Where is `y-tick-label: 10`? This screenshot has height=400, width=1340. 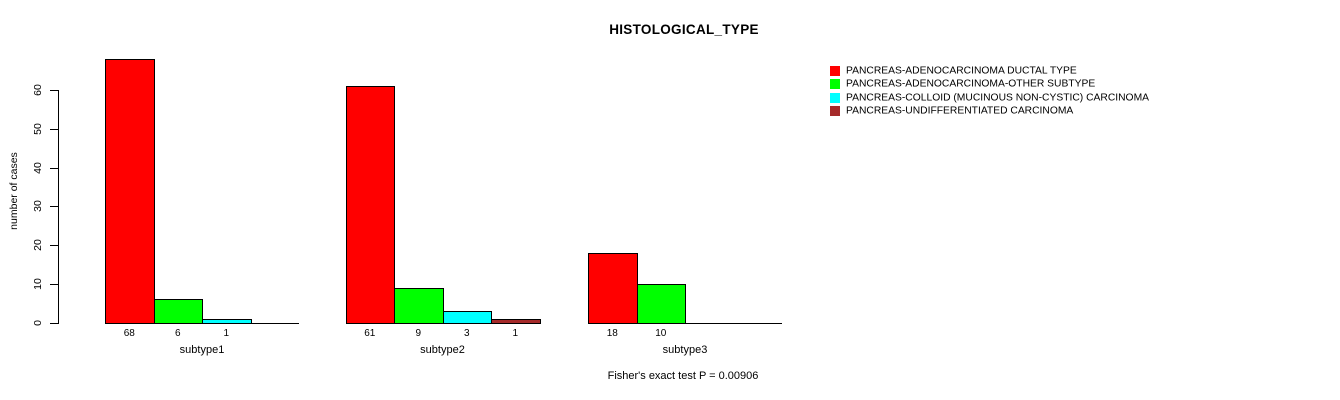 y-tick-label: 10 is located at coordinates (38, 283).